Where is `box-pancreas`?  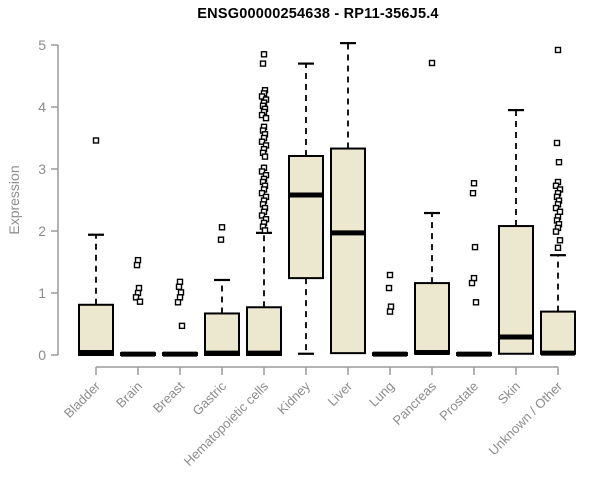
box-pancreas is located at coordinates (432, 207).